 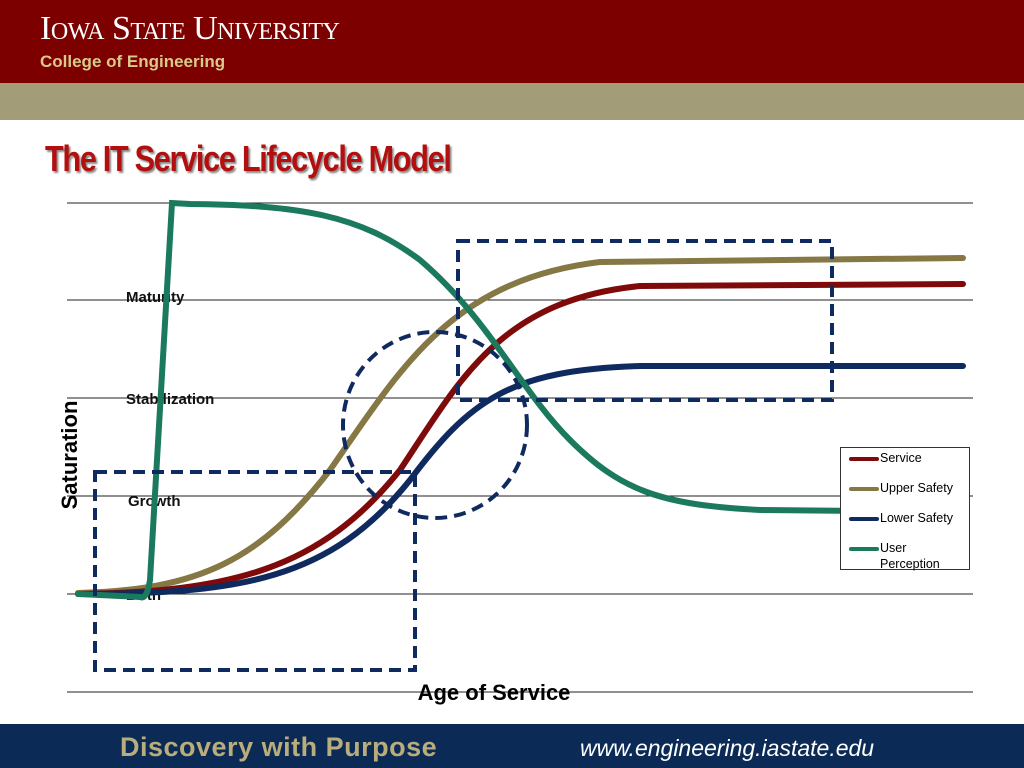 I want to click on y-axis-label: Saturation, so click(x=69, y=455).